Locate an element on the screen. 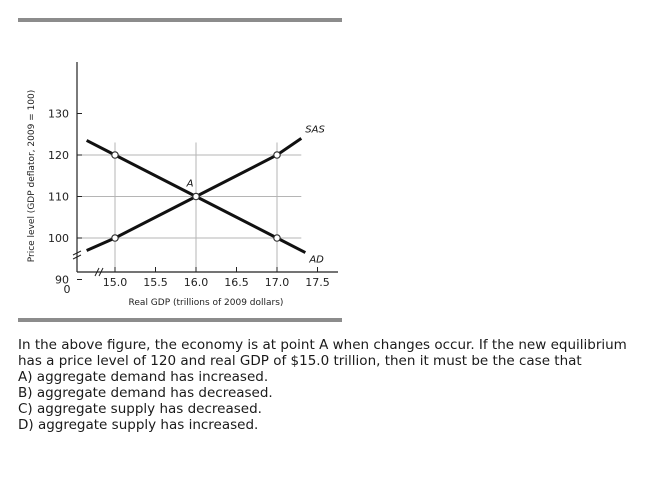 This screenshot has height=497, width=646. bottom-divider is located at coordinates (180, 320).